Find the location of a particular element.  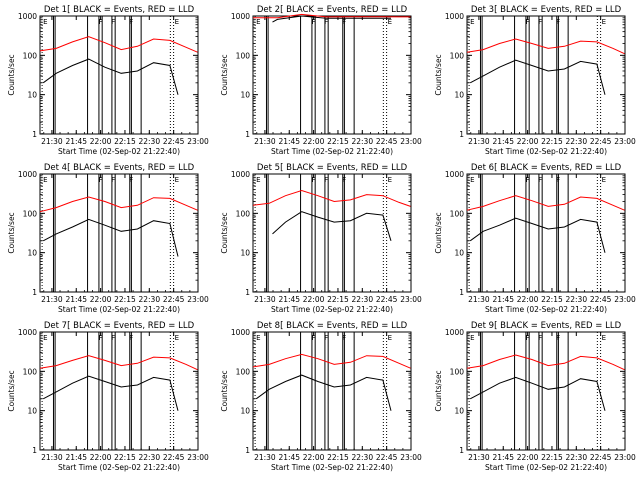

chart-title: Det 2[ BLACK = Events, RED = LLD is located at coordinates (332, 10).